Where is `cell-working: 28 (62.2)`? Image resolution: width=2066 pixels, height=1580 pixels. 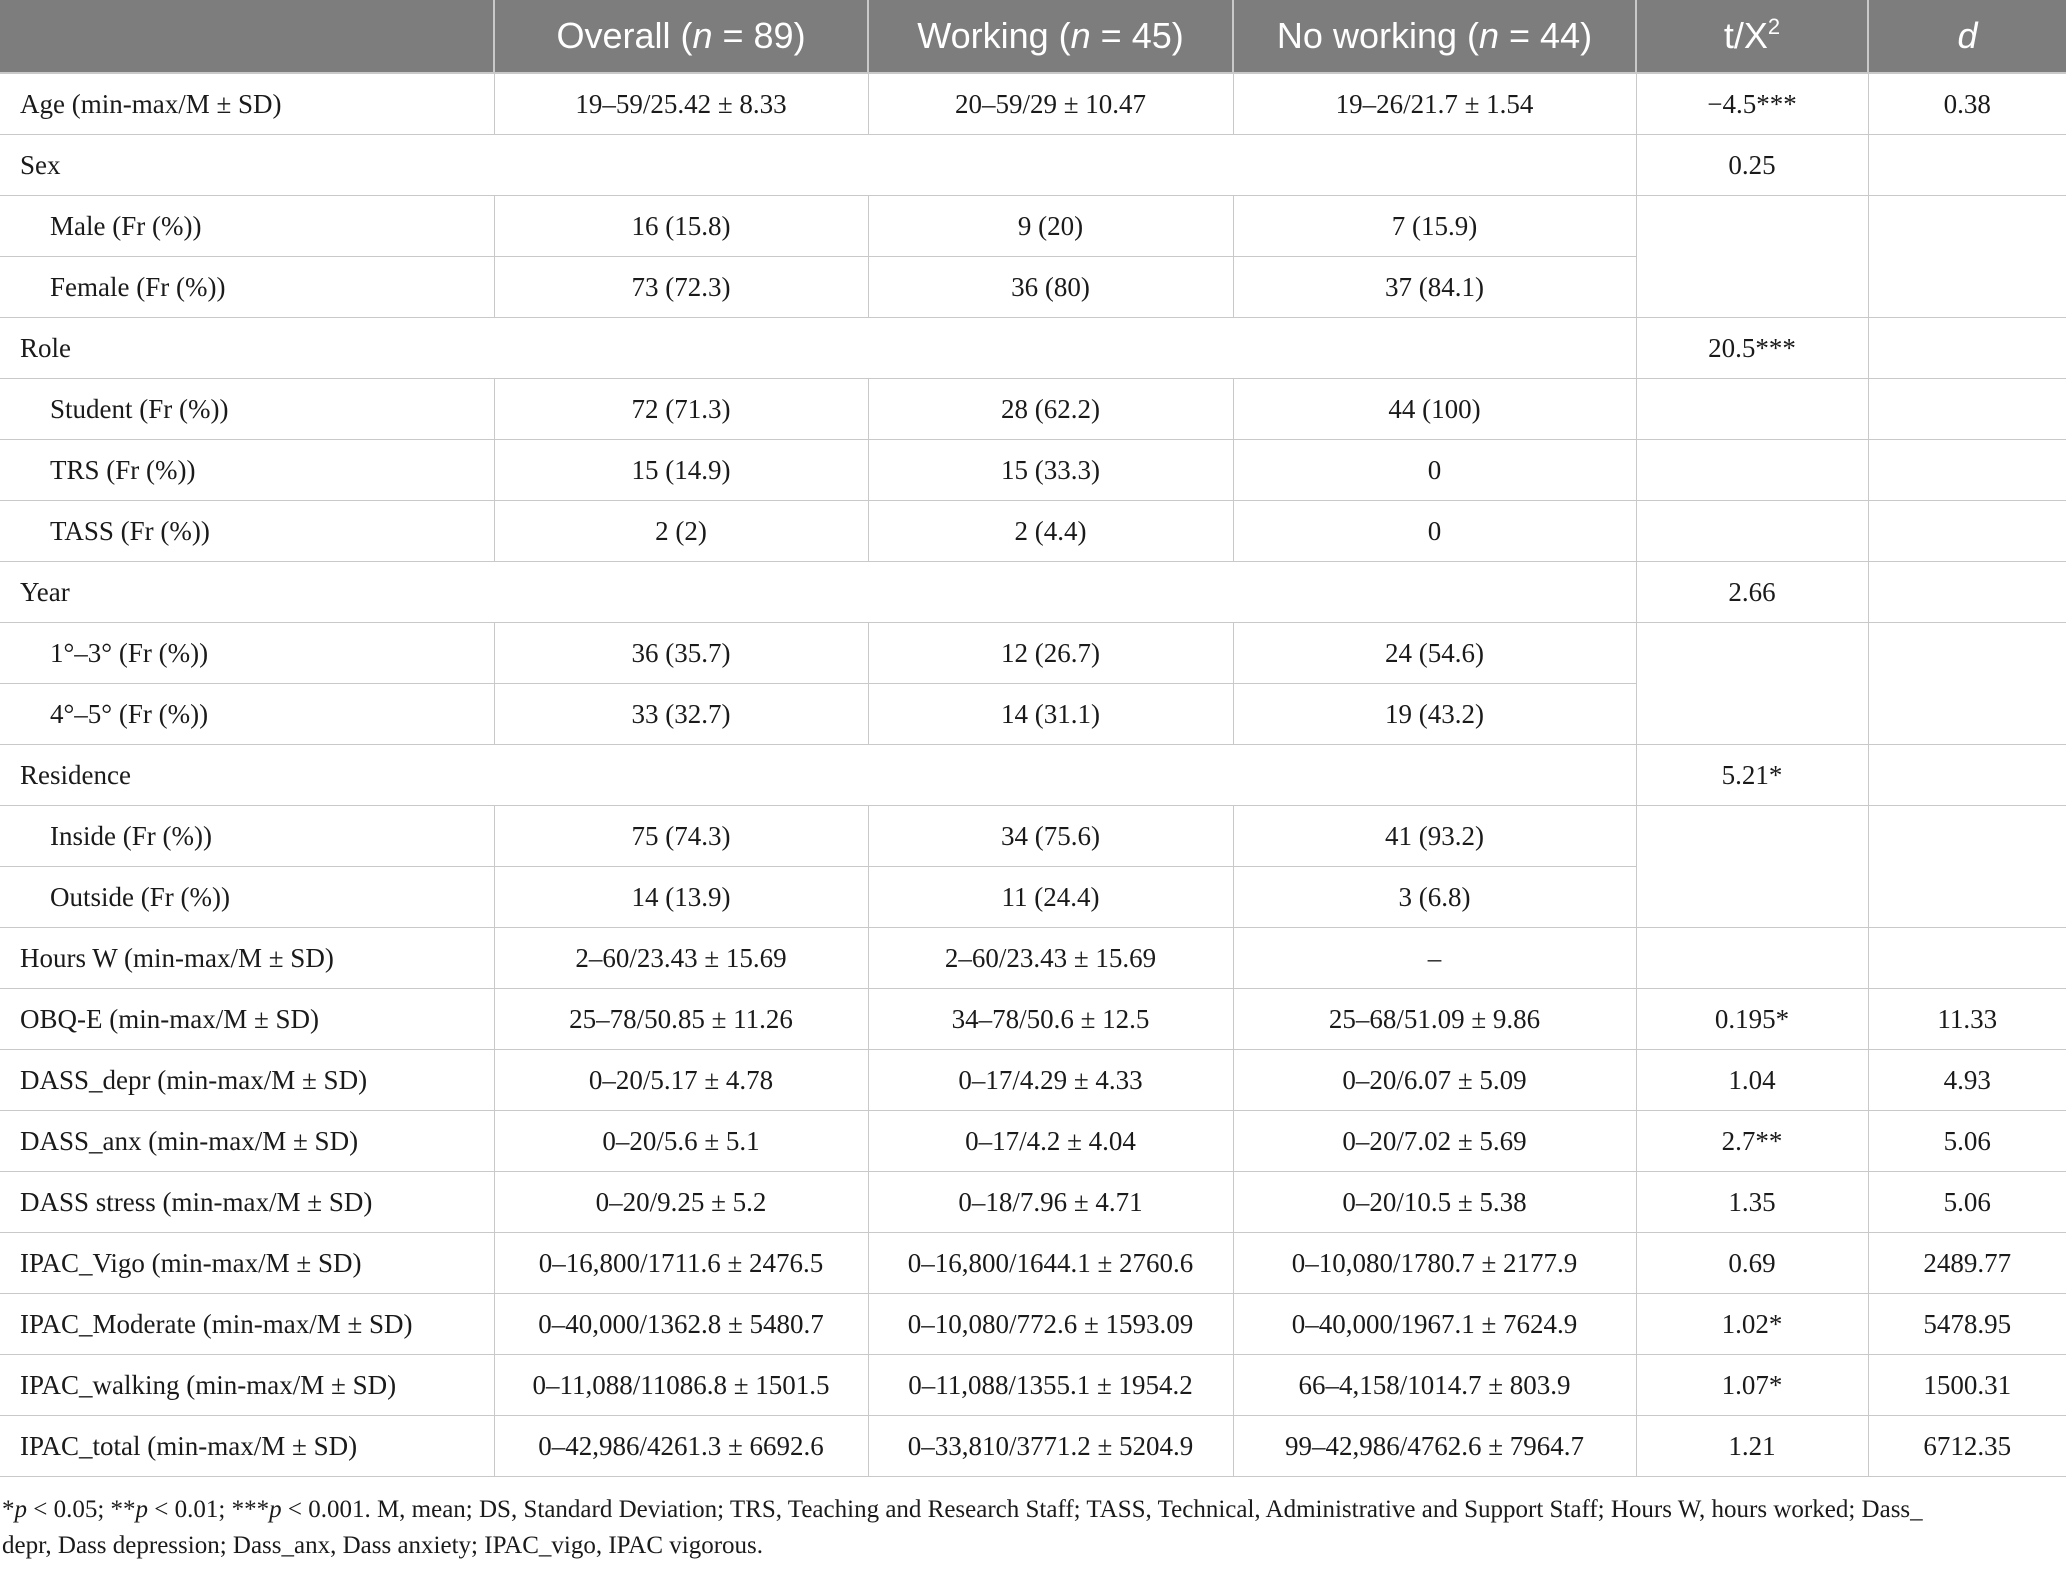
cell-working: 28 (62.2) is located at coordinates (1050, 409).